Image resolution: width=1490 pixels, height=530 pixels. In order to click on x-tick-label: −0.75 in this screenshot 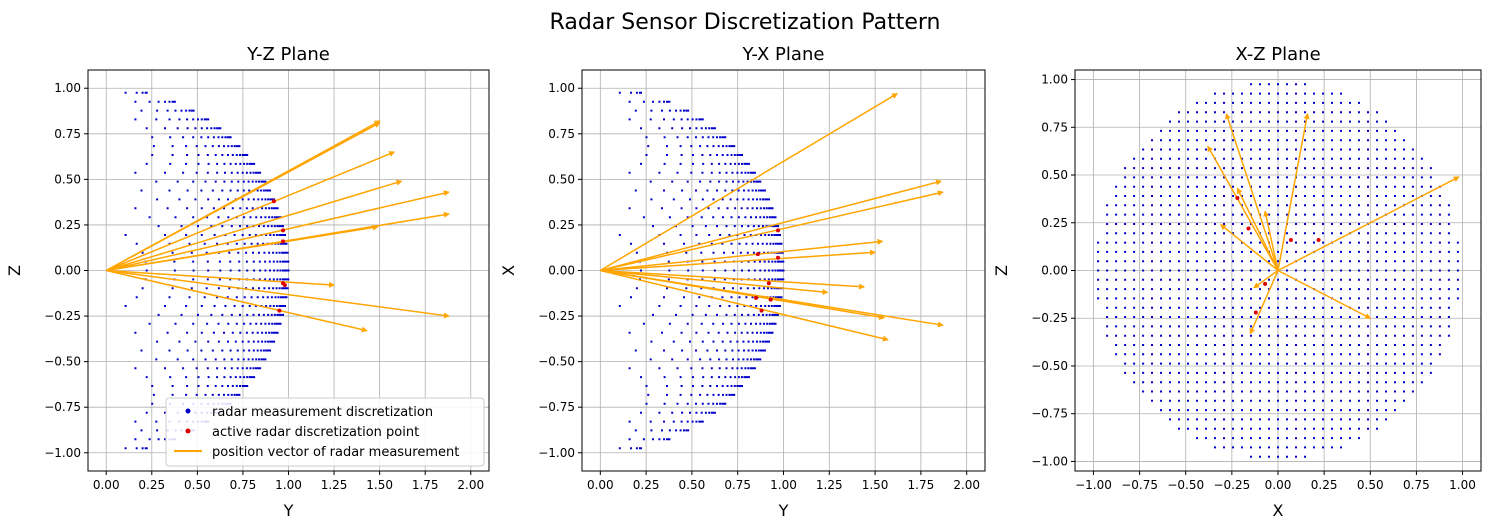, I will do `click(1139, 485)`.